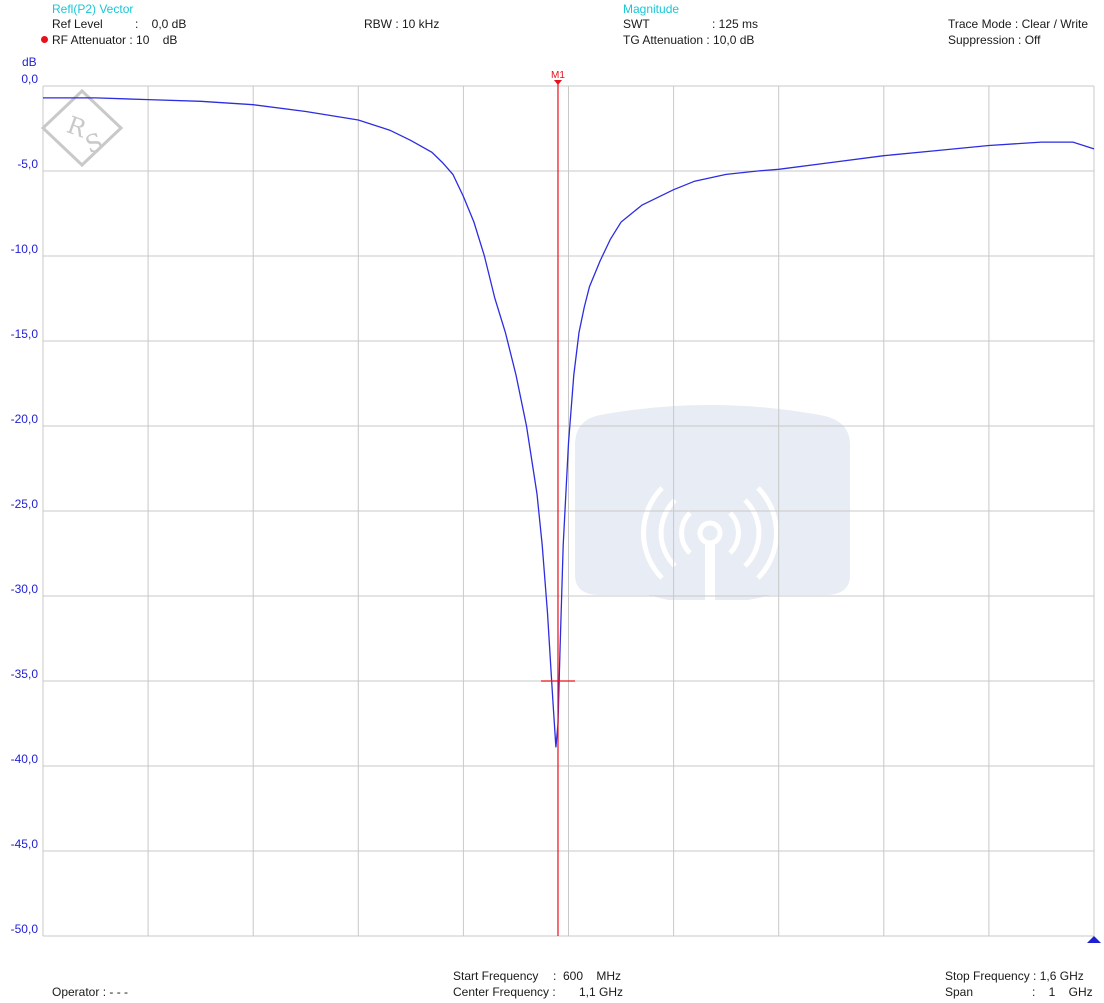 This screenshot has height=1003, width=1104. What do you see at coordinates (735, 24) in the screenshot?
I see `swt-value: : 125 ms` at bounding box center [735, 24].